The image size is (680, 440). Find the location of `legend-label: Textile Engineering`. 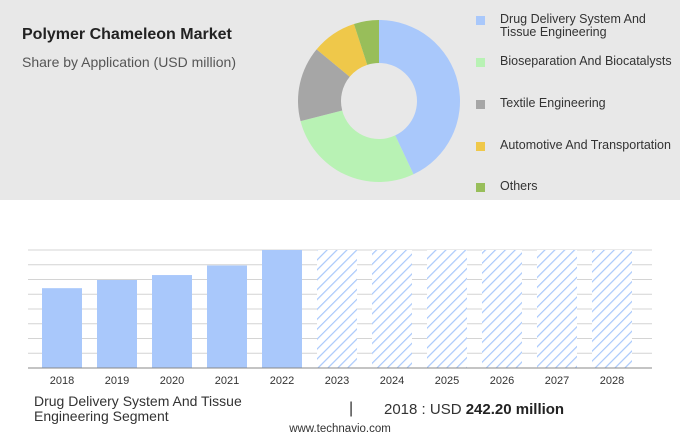

legend-label: Textile Engineering is located at coordinates (553, 103).